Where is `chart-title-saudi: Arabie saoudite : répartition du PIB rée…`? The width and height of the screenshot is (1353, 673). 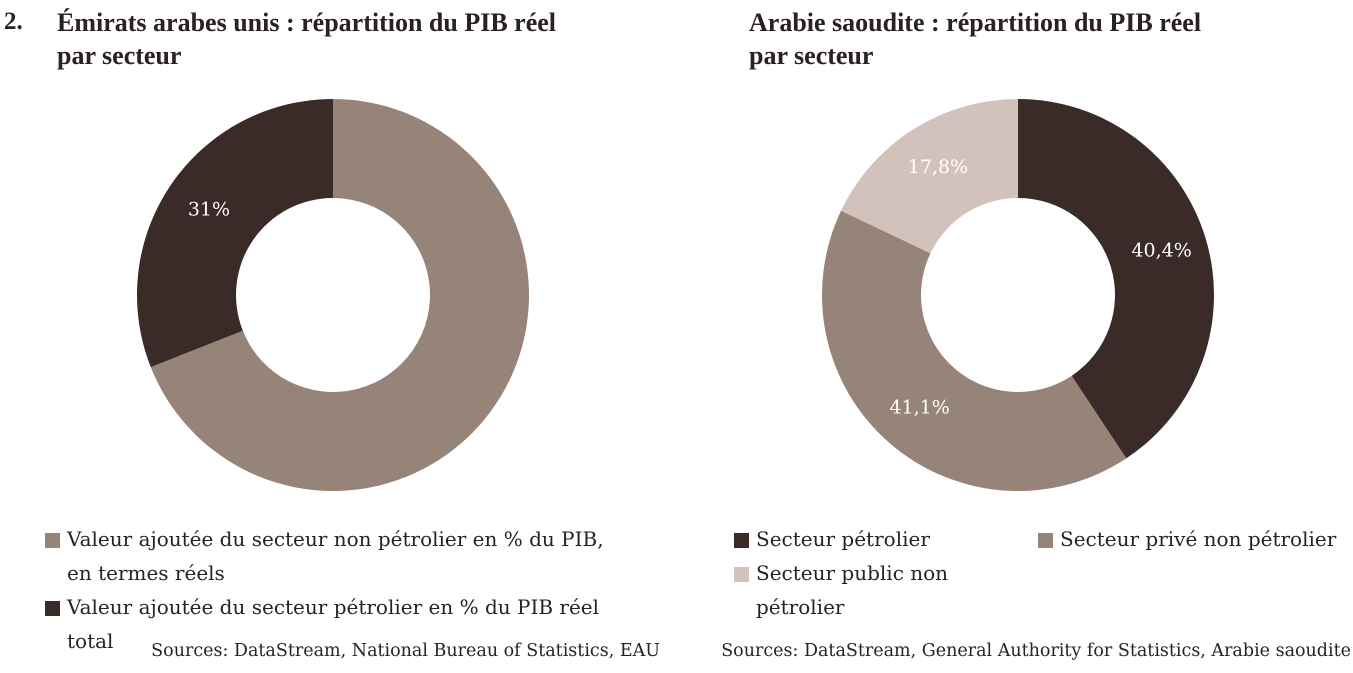
chart-title-saudi: Arabie saoudite : répartition du PIB rée… is located at coordinates (1049, 39).